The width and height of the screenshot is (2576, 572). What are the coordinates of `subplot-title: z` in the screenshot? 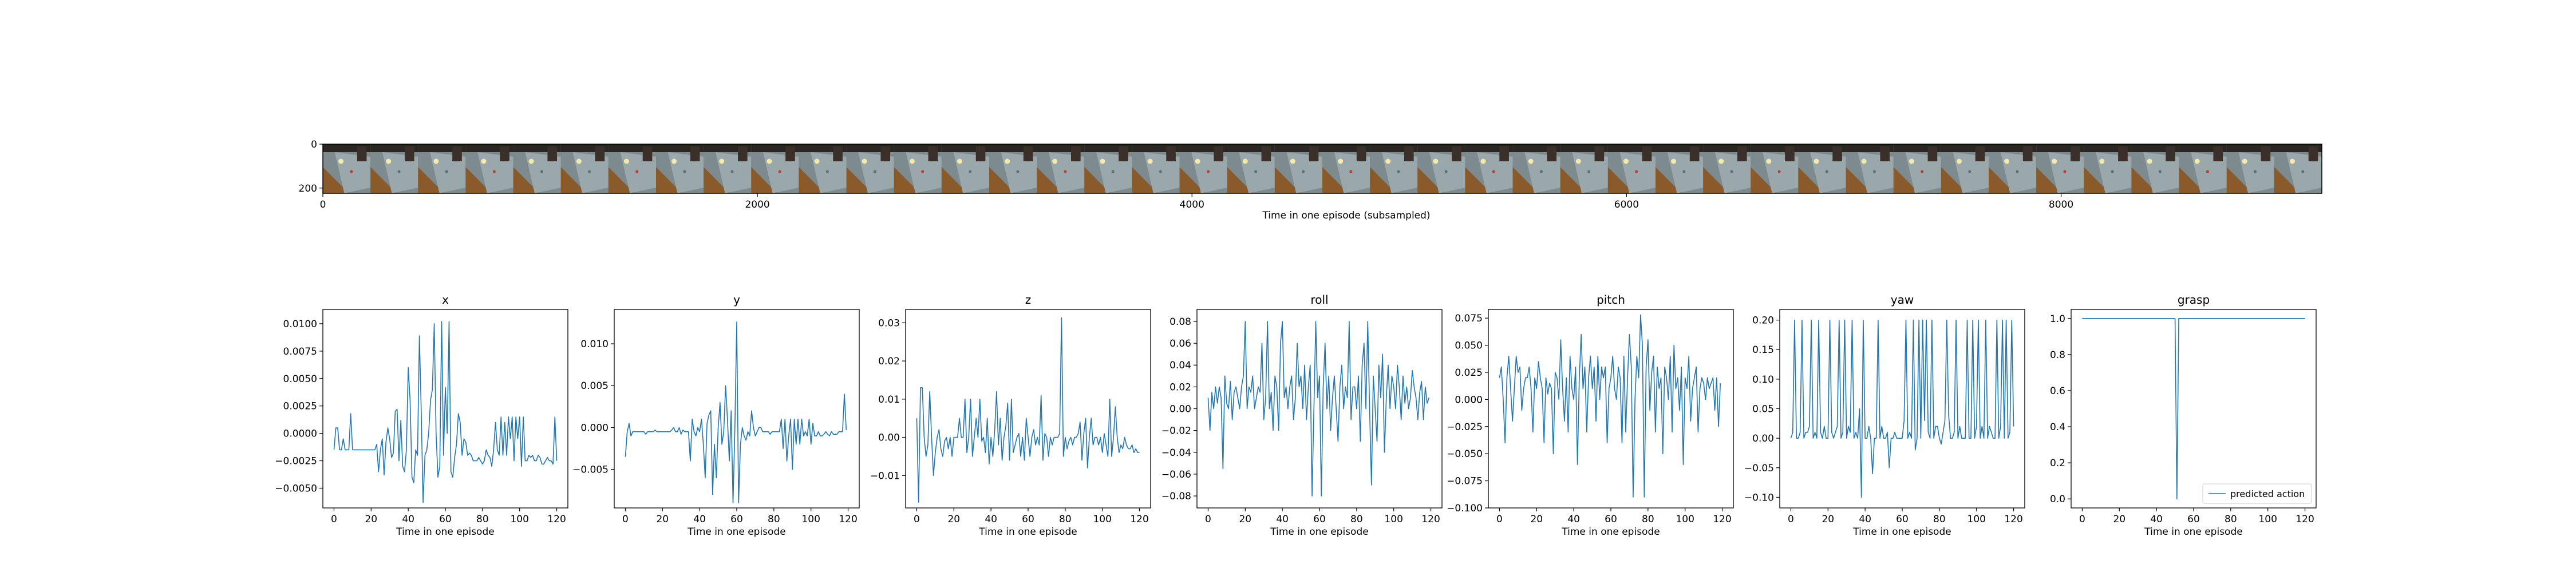 It's located at (1028, 300).